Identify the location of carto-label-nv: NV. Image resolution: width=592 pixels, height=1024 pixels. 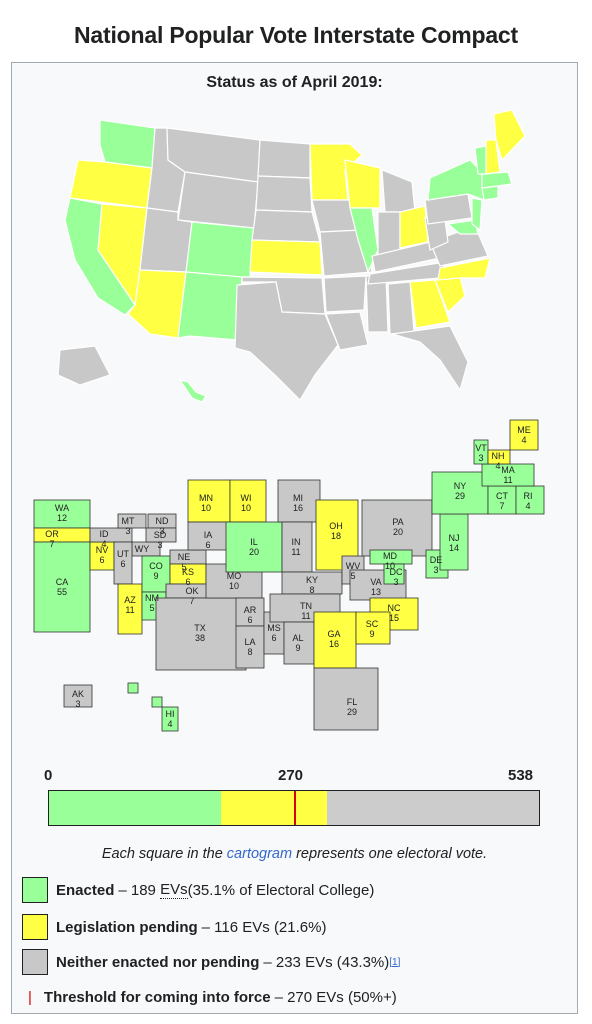
(102, 550).